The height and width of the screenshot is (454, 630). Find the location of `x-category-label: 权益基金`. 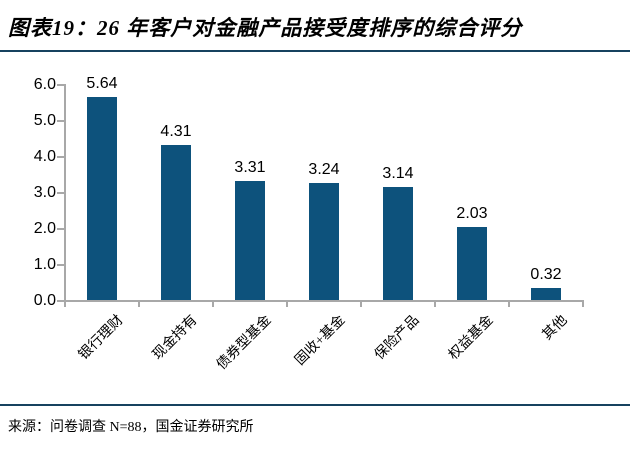

x-category-label: 权益基金 is located at coordinates (471, 338).